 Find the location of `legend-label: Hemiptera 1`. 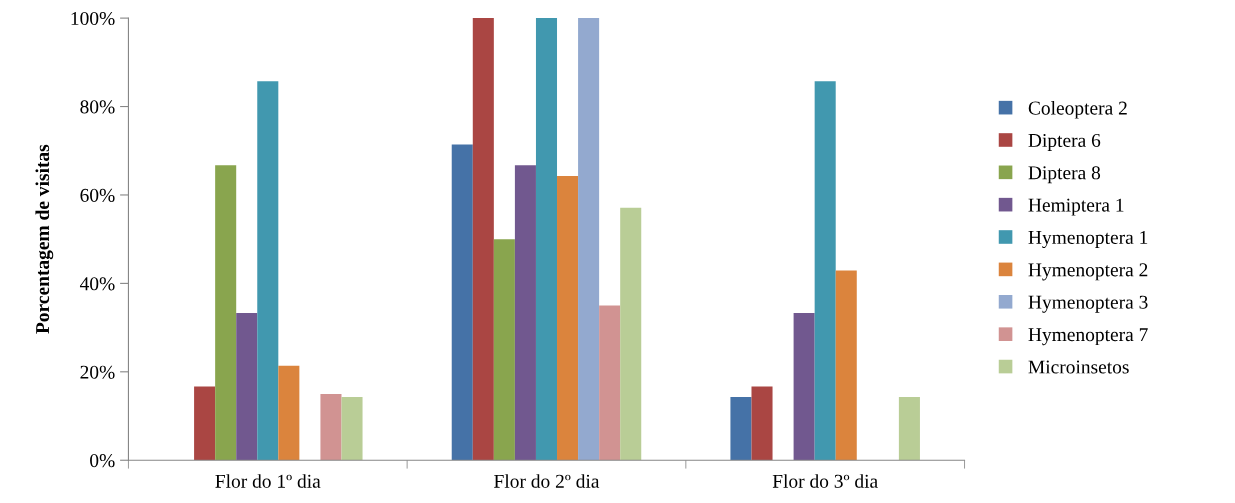

legend-label: Hemiptera 1 is located at coordinates (1076, 207).